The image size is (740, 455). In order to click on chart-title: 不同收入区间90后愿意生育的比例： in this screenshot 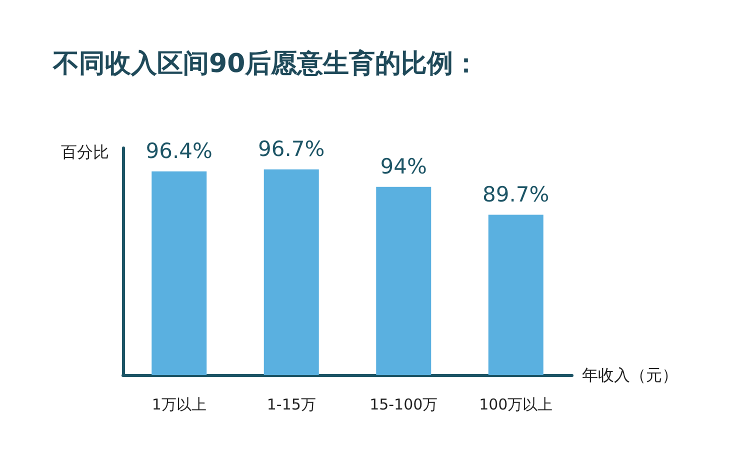, I will do `click(266, 63)`.